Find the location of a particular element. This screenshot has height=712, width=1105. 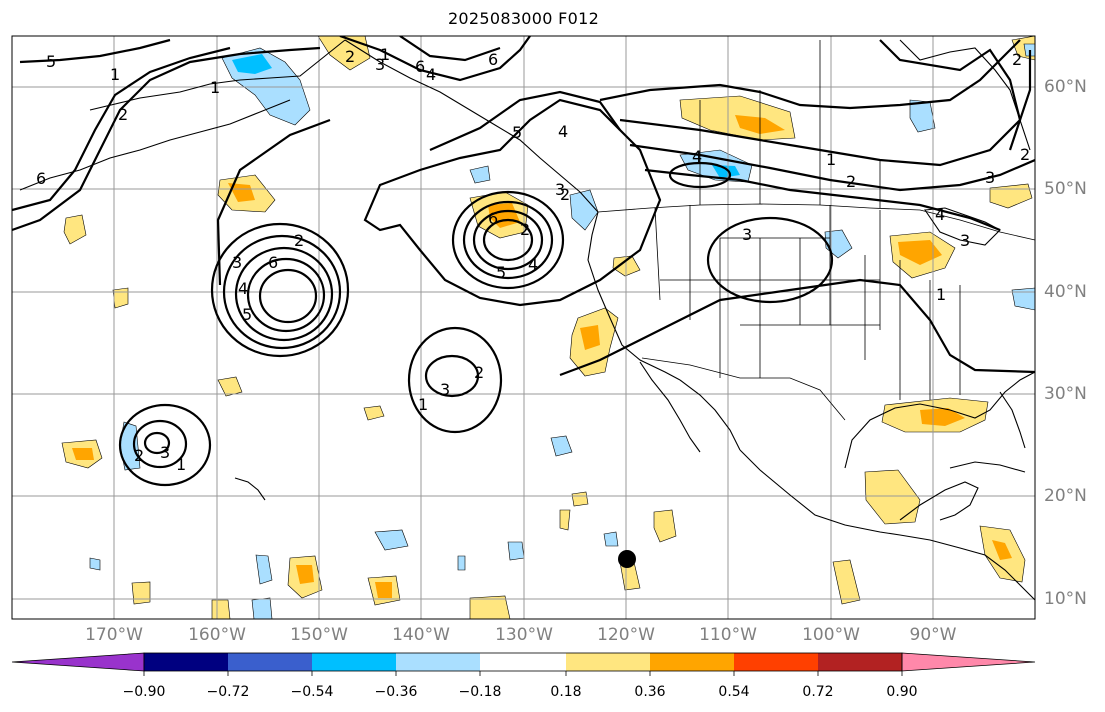

contour-north-east is located at coordinates (950, 95).